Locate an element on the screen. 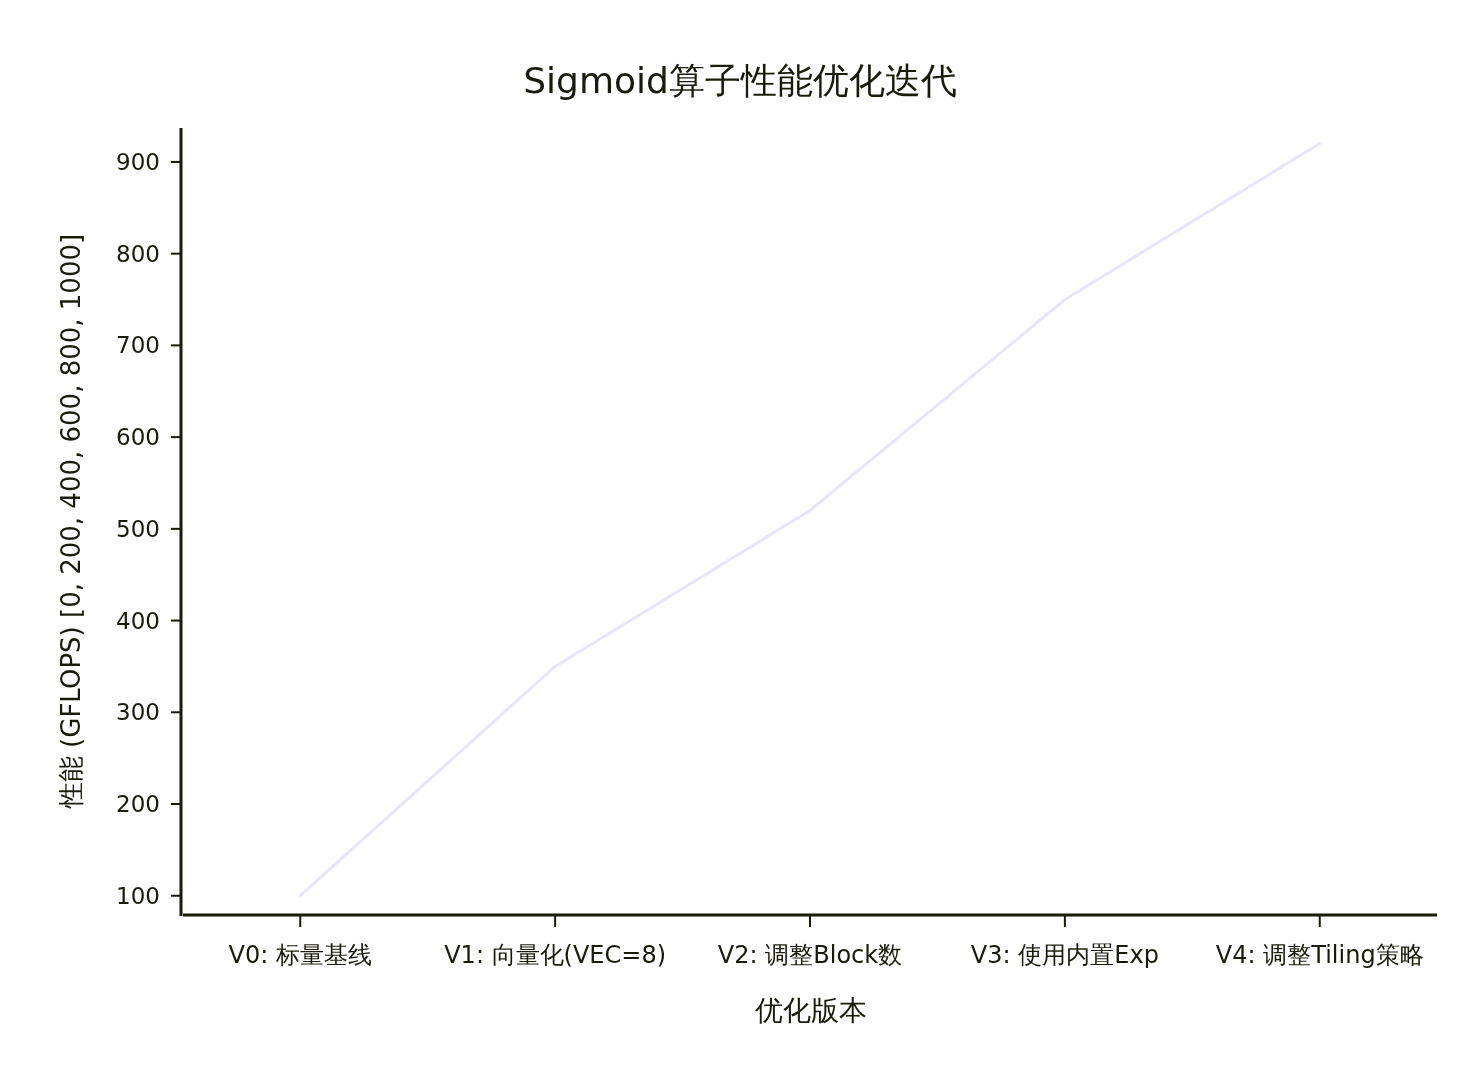  y-tick-label: 300 is located at coordinates (138, 712).